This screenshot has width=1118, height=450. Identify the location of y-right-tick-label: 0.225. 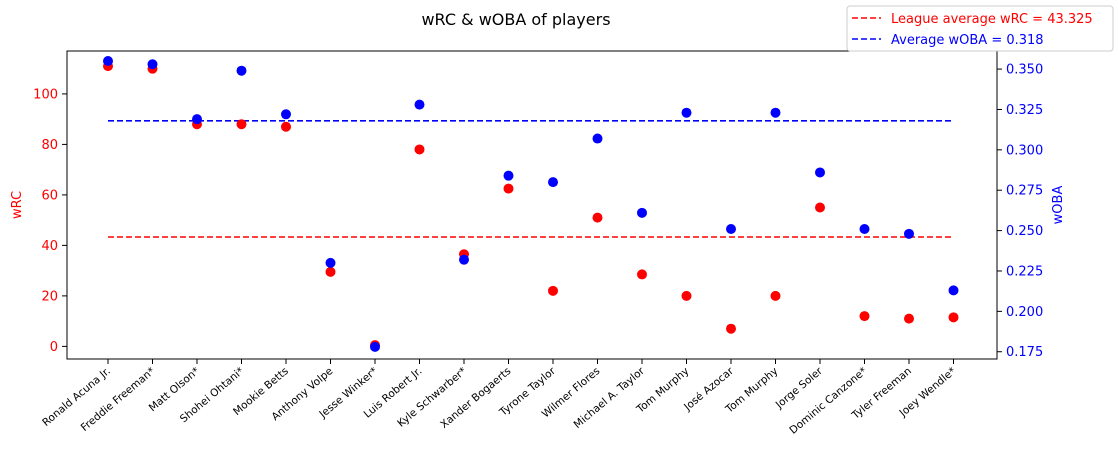
(1024, 271).